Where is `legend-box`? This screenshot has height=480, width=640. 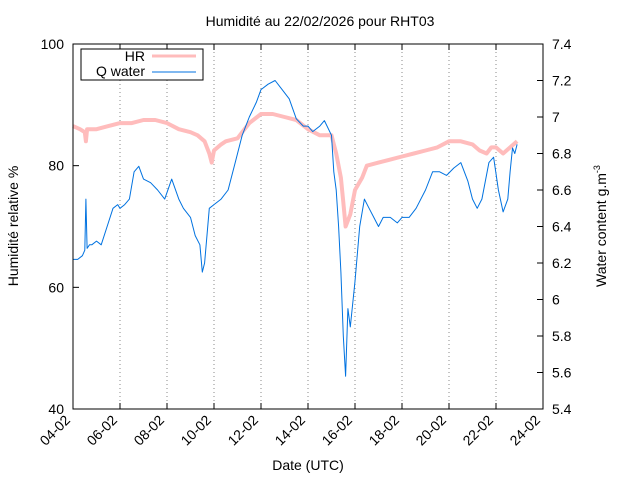 legend-box is located at coordinates (142, 64).